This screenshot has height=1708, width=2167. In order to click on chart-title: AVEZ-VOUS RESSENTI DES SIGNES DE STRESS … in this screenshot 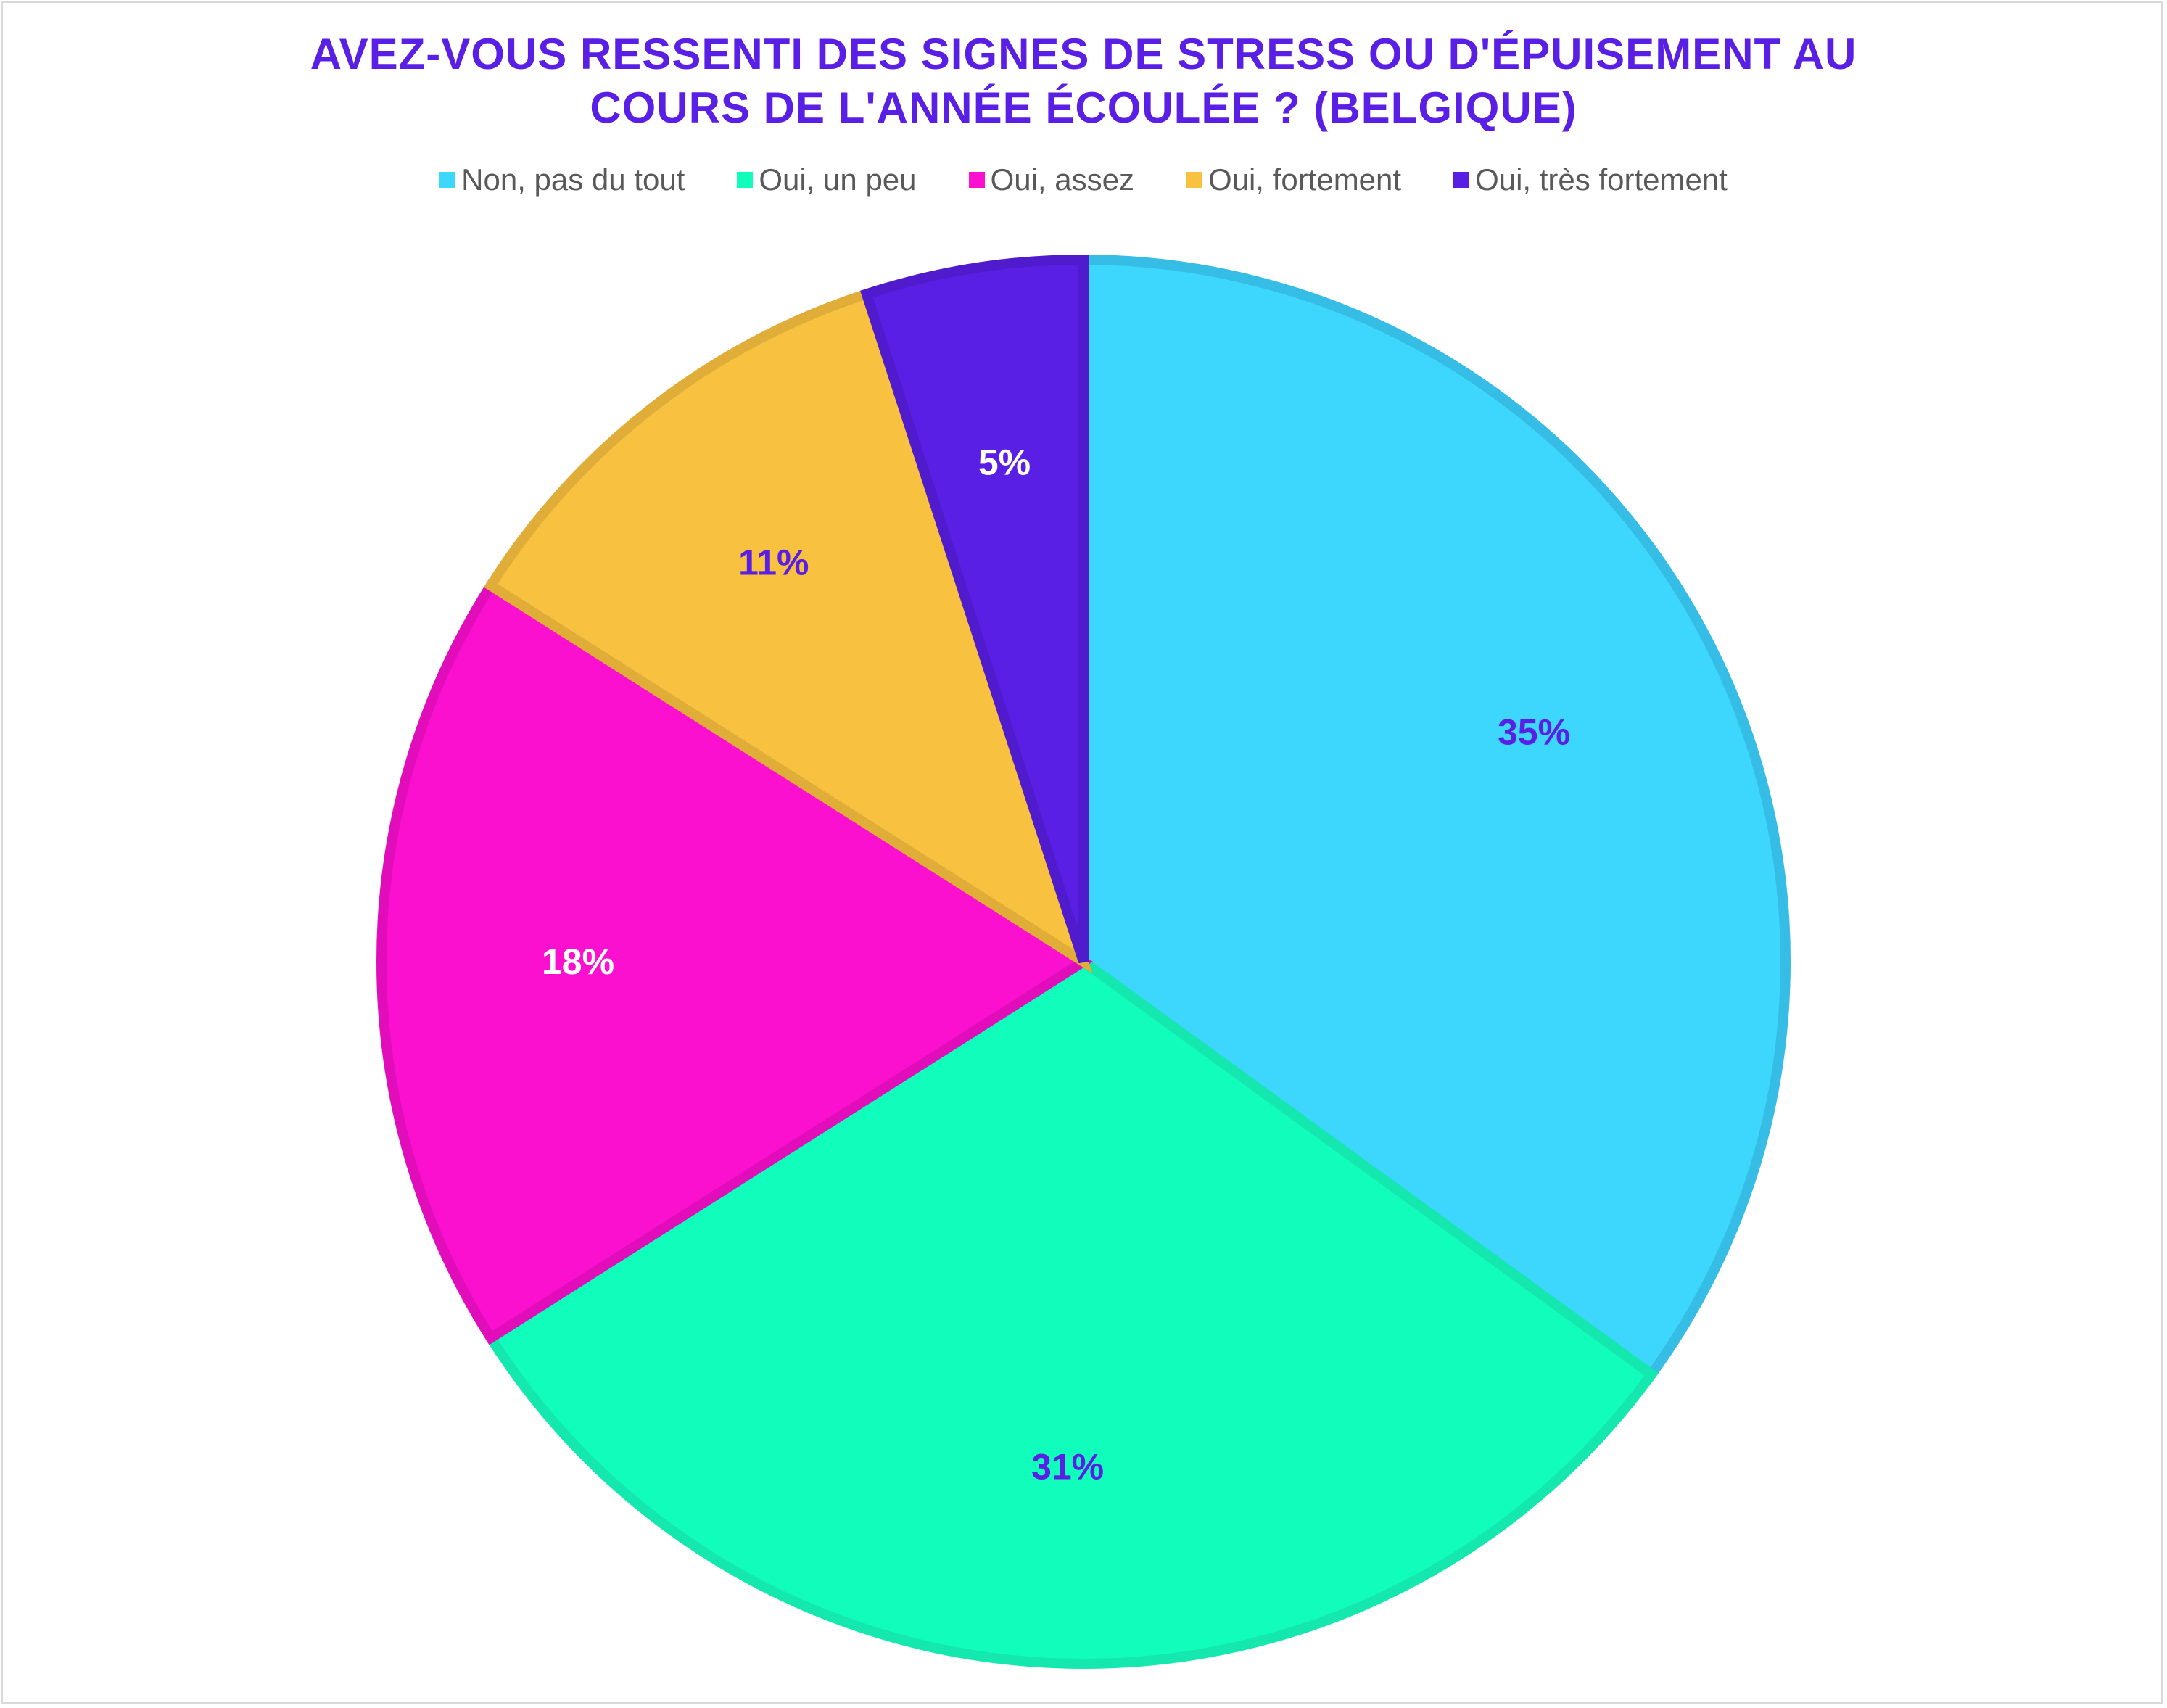, I will do `click(1083, 81)`.